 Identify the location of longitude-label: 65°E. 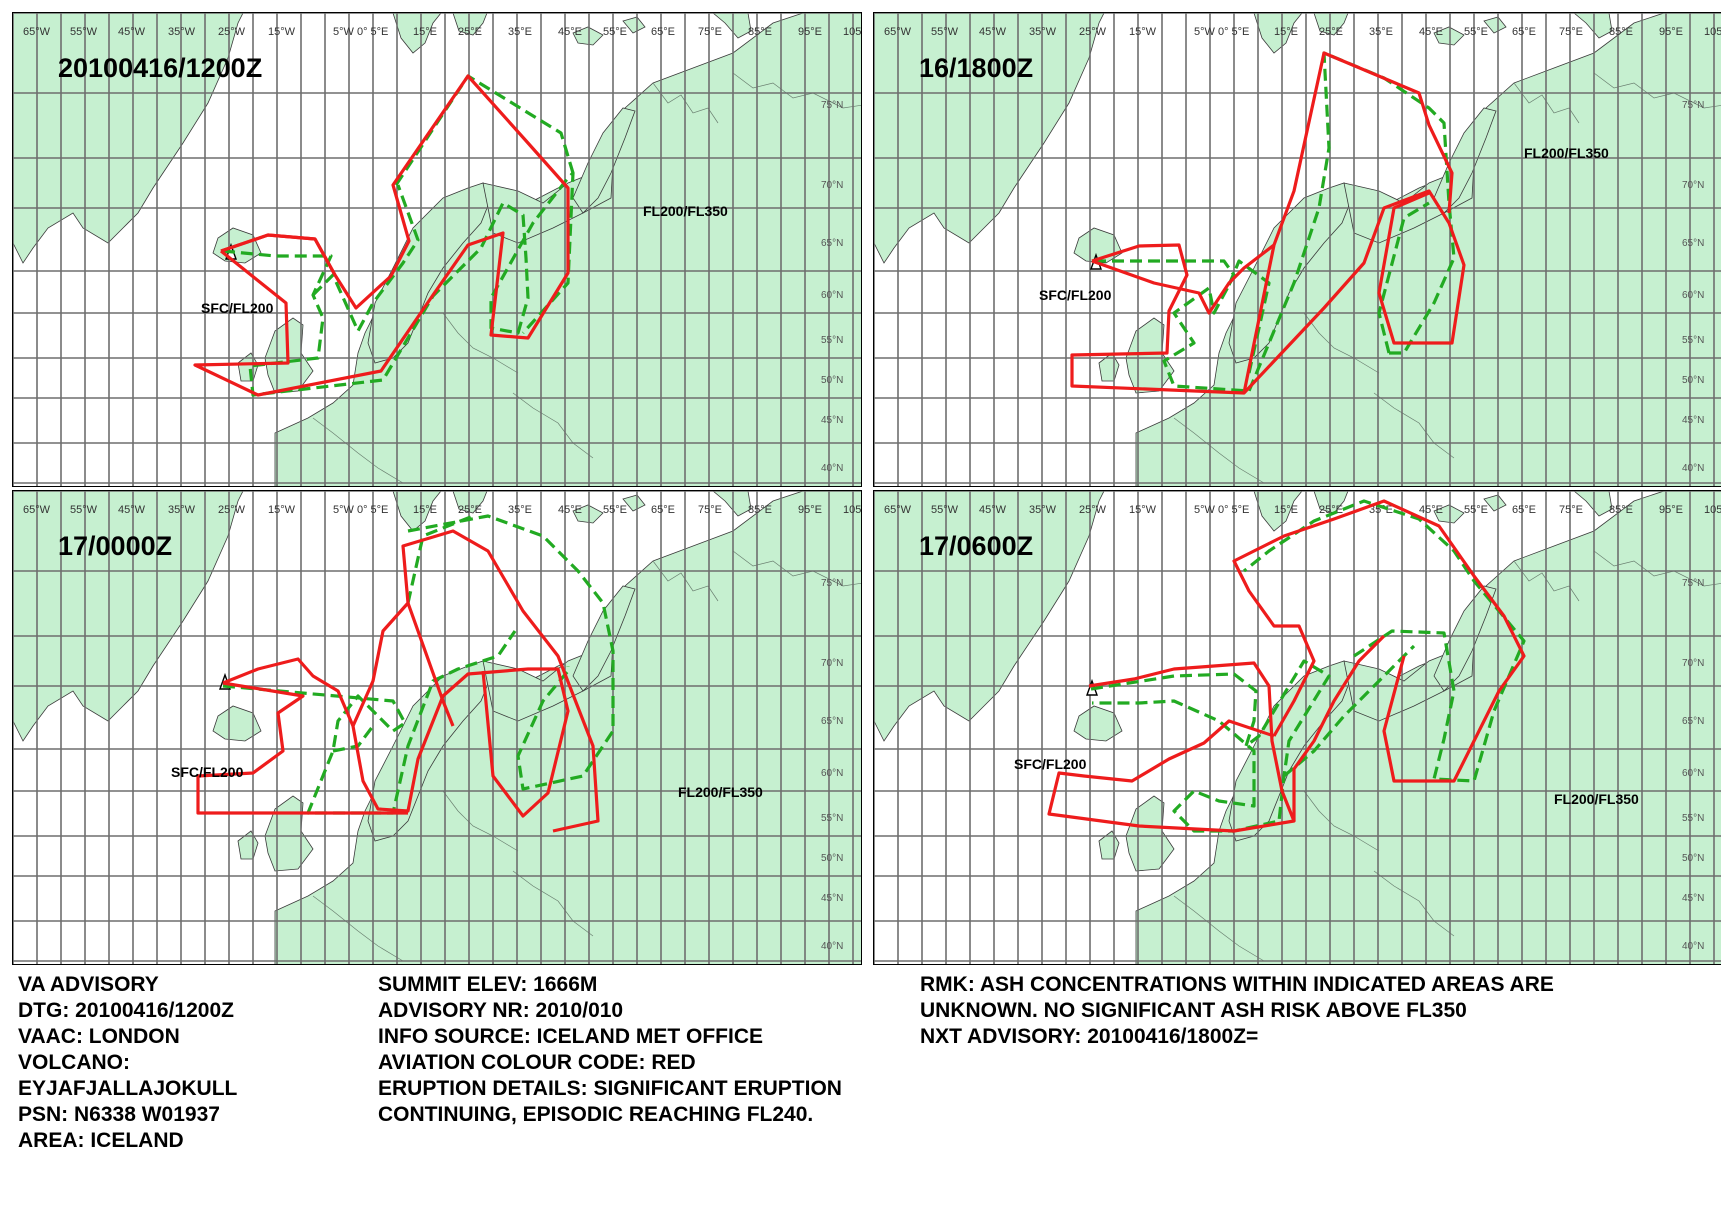
(1524, 510).